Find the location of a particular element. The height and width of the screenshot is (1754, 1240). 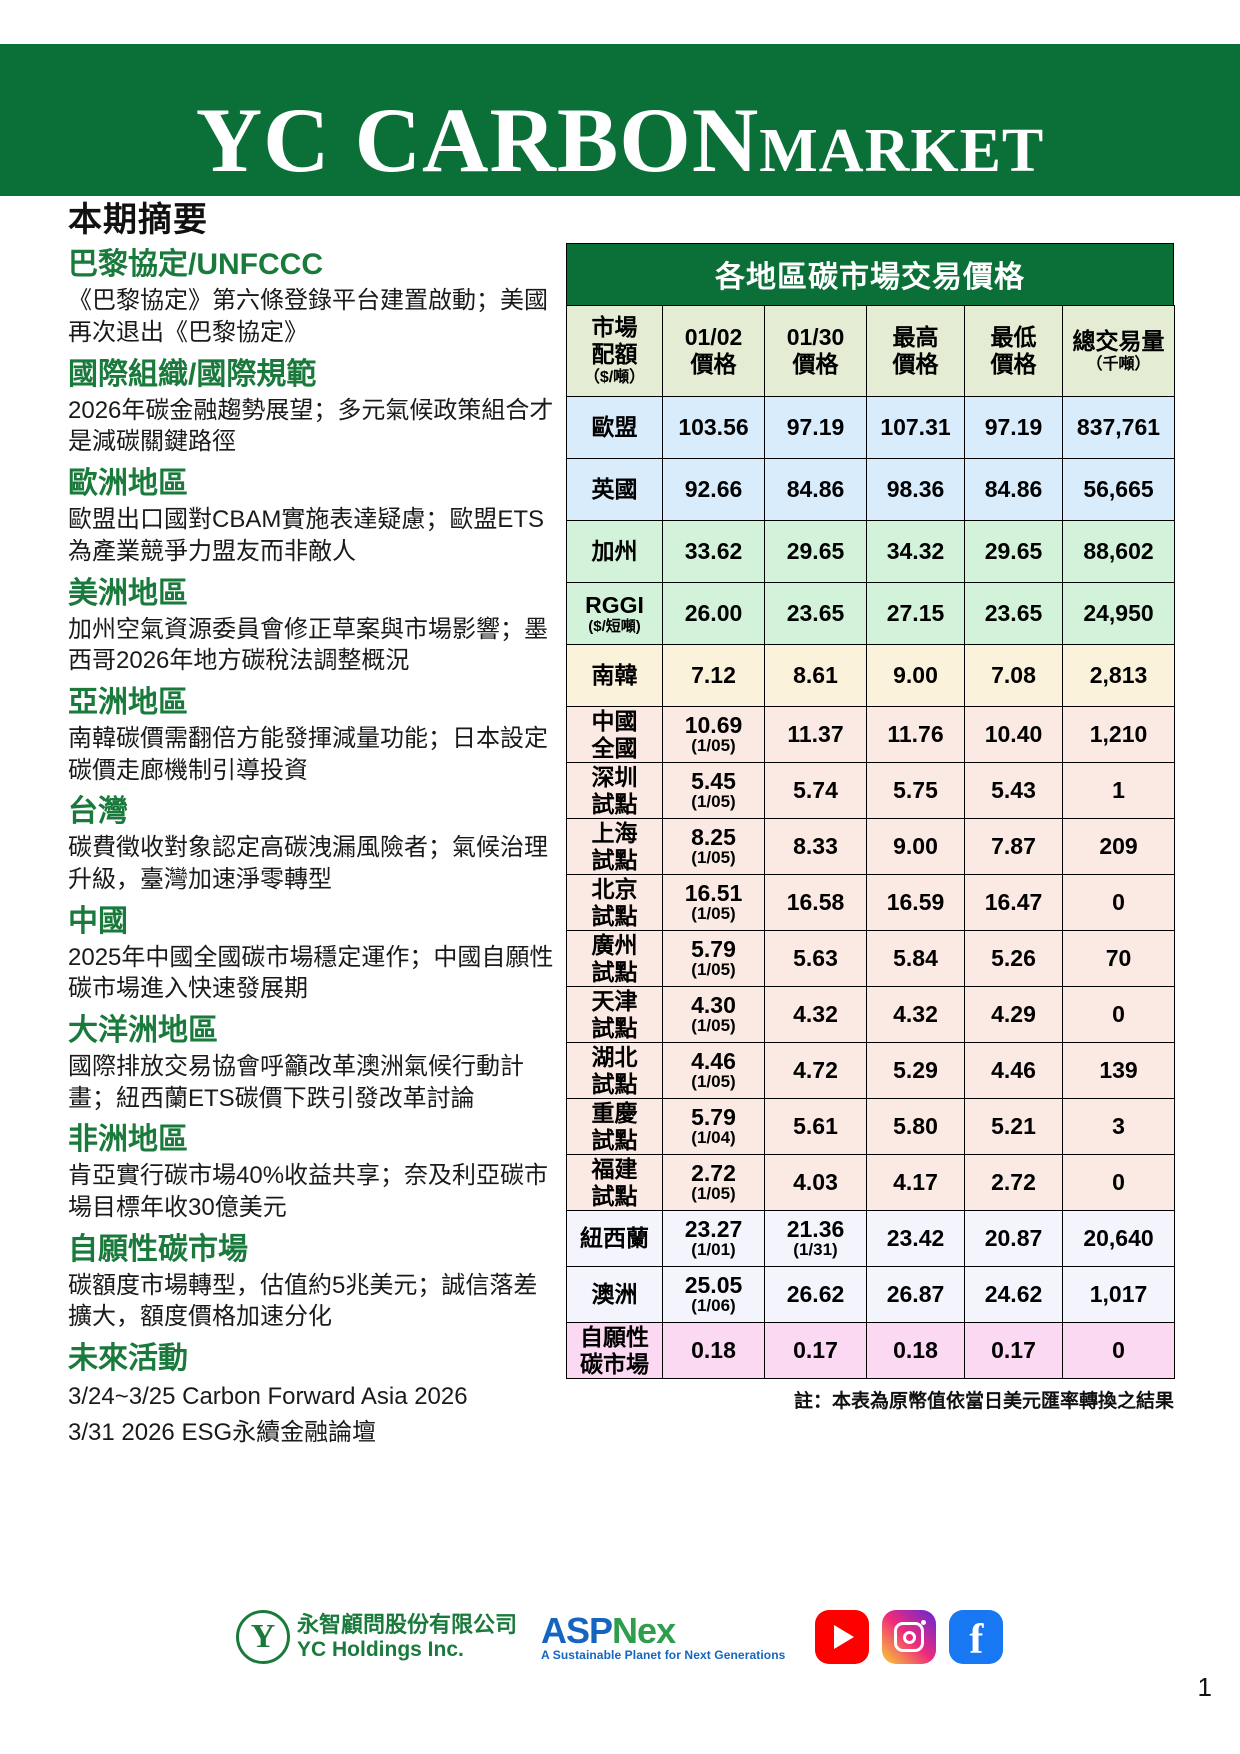

cell-market: 廣州 試點 is located at coordinates (614, 959).